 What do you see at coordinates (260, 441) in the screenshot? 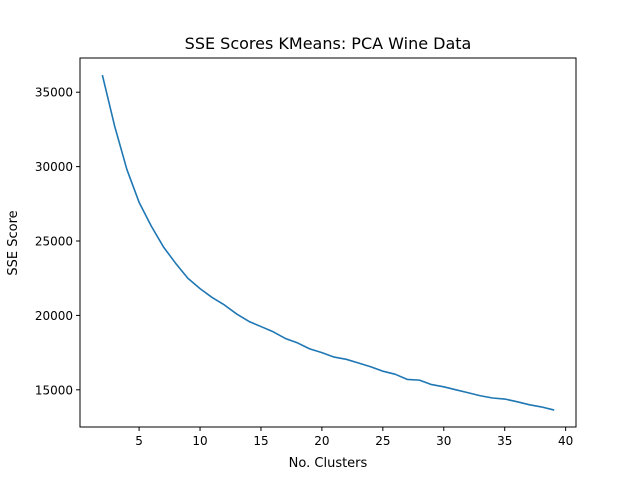
I see `x-tick-label: 15` at bounding box center [260, 441].